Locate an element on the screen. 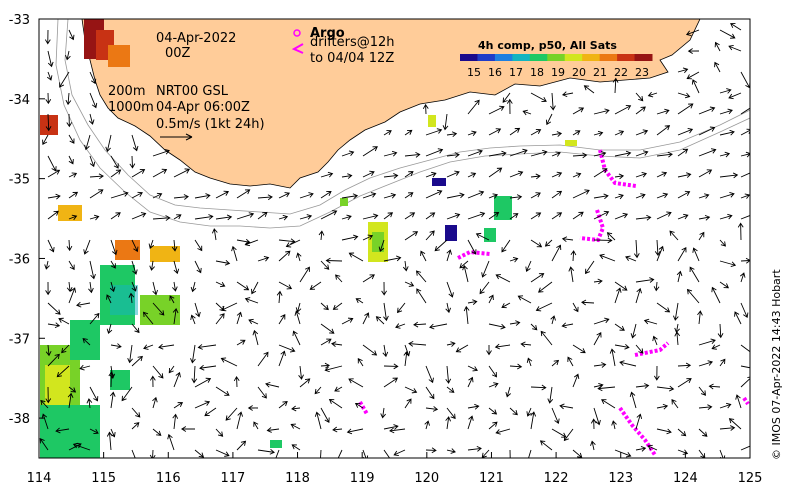 The width and height of the screenshot is (791, 492). y-tick-label: -35 is located at coordinates (19, 180).